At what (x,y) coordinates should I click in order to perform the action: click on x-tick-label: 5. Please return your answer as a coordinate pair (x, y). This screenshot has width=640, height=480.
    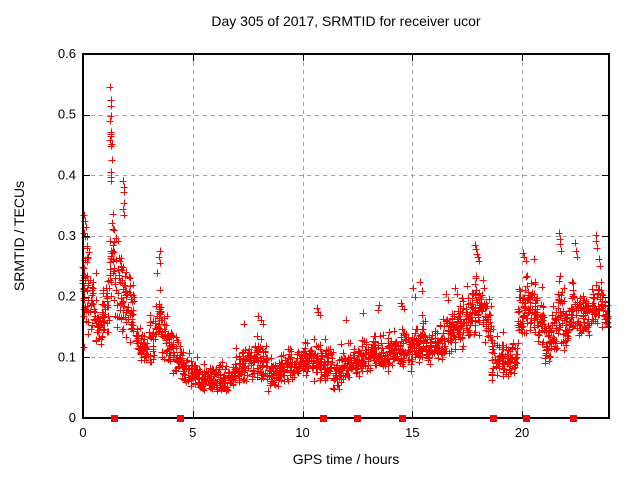
    Looking at the image, I should click on (192, 432).